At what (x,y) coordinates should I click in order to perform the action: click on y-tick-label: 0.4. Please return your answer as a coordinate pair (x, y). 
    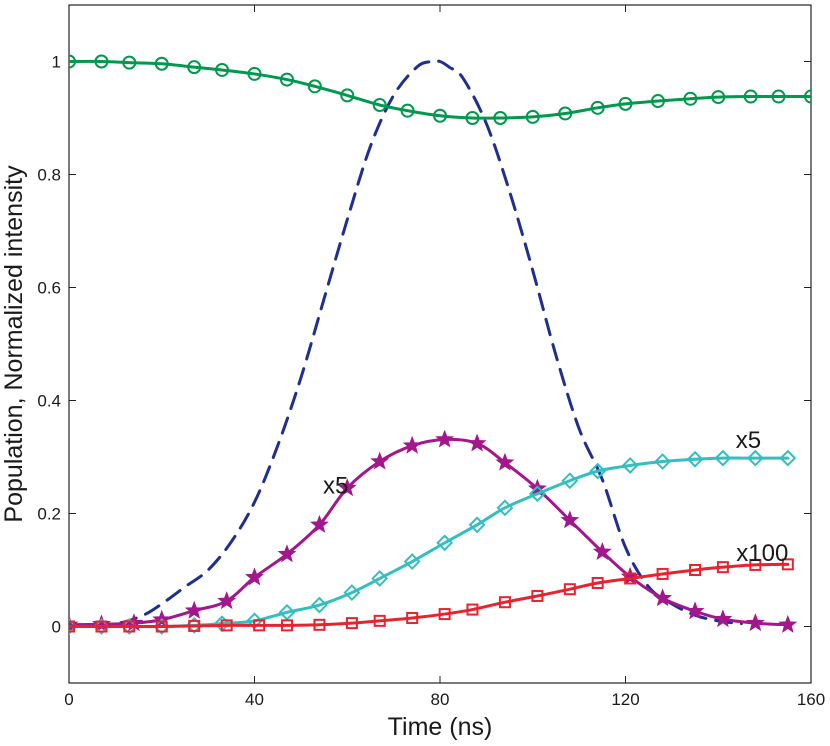
    Looking at the image, I should click on (49, 401).